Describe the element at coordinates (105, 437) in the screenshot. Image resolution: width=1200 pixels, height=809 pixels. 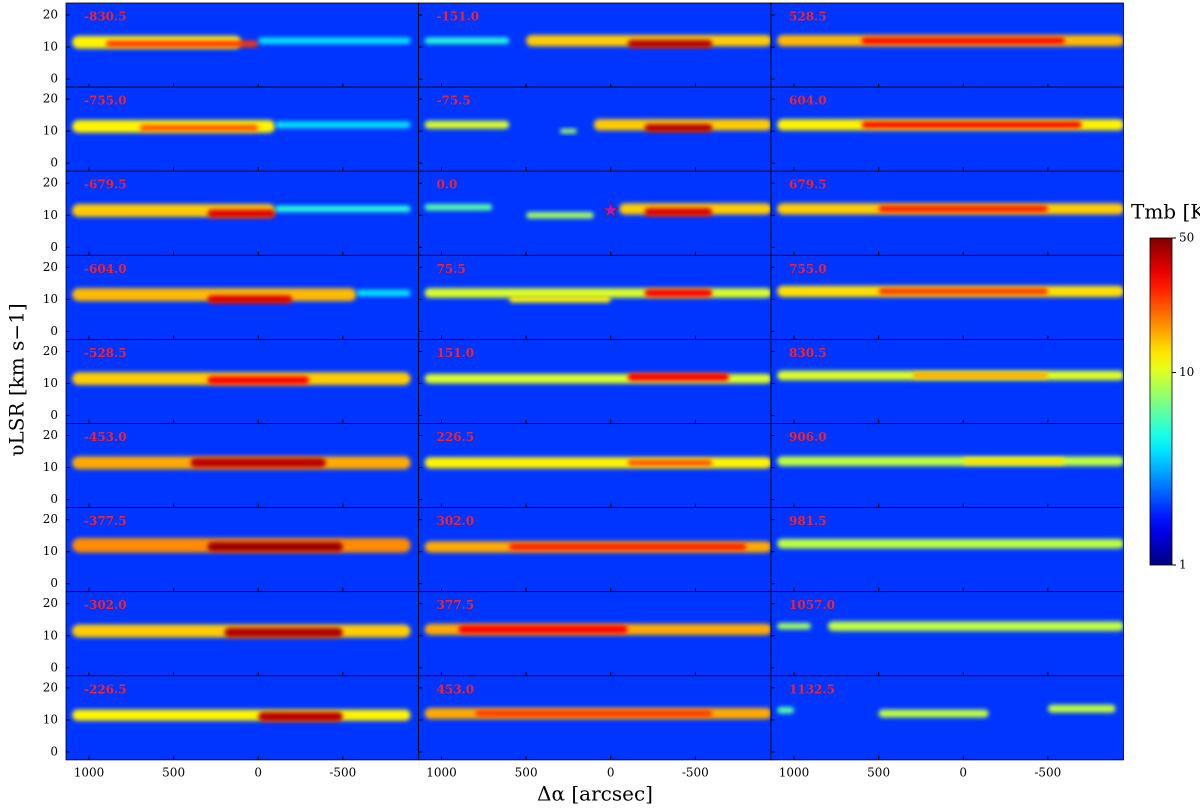
I see `panel-label: -453.0` at that location.